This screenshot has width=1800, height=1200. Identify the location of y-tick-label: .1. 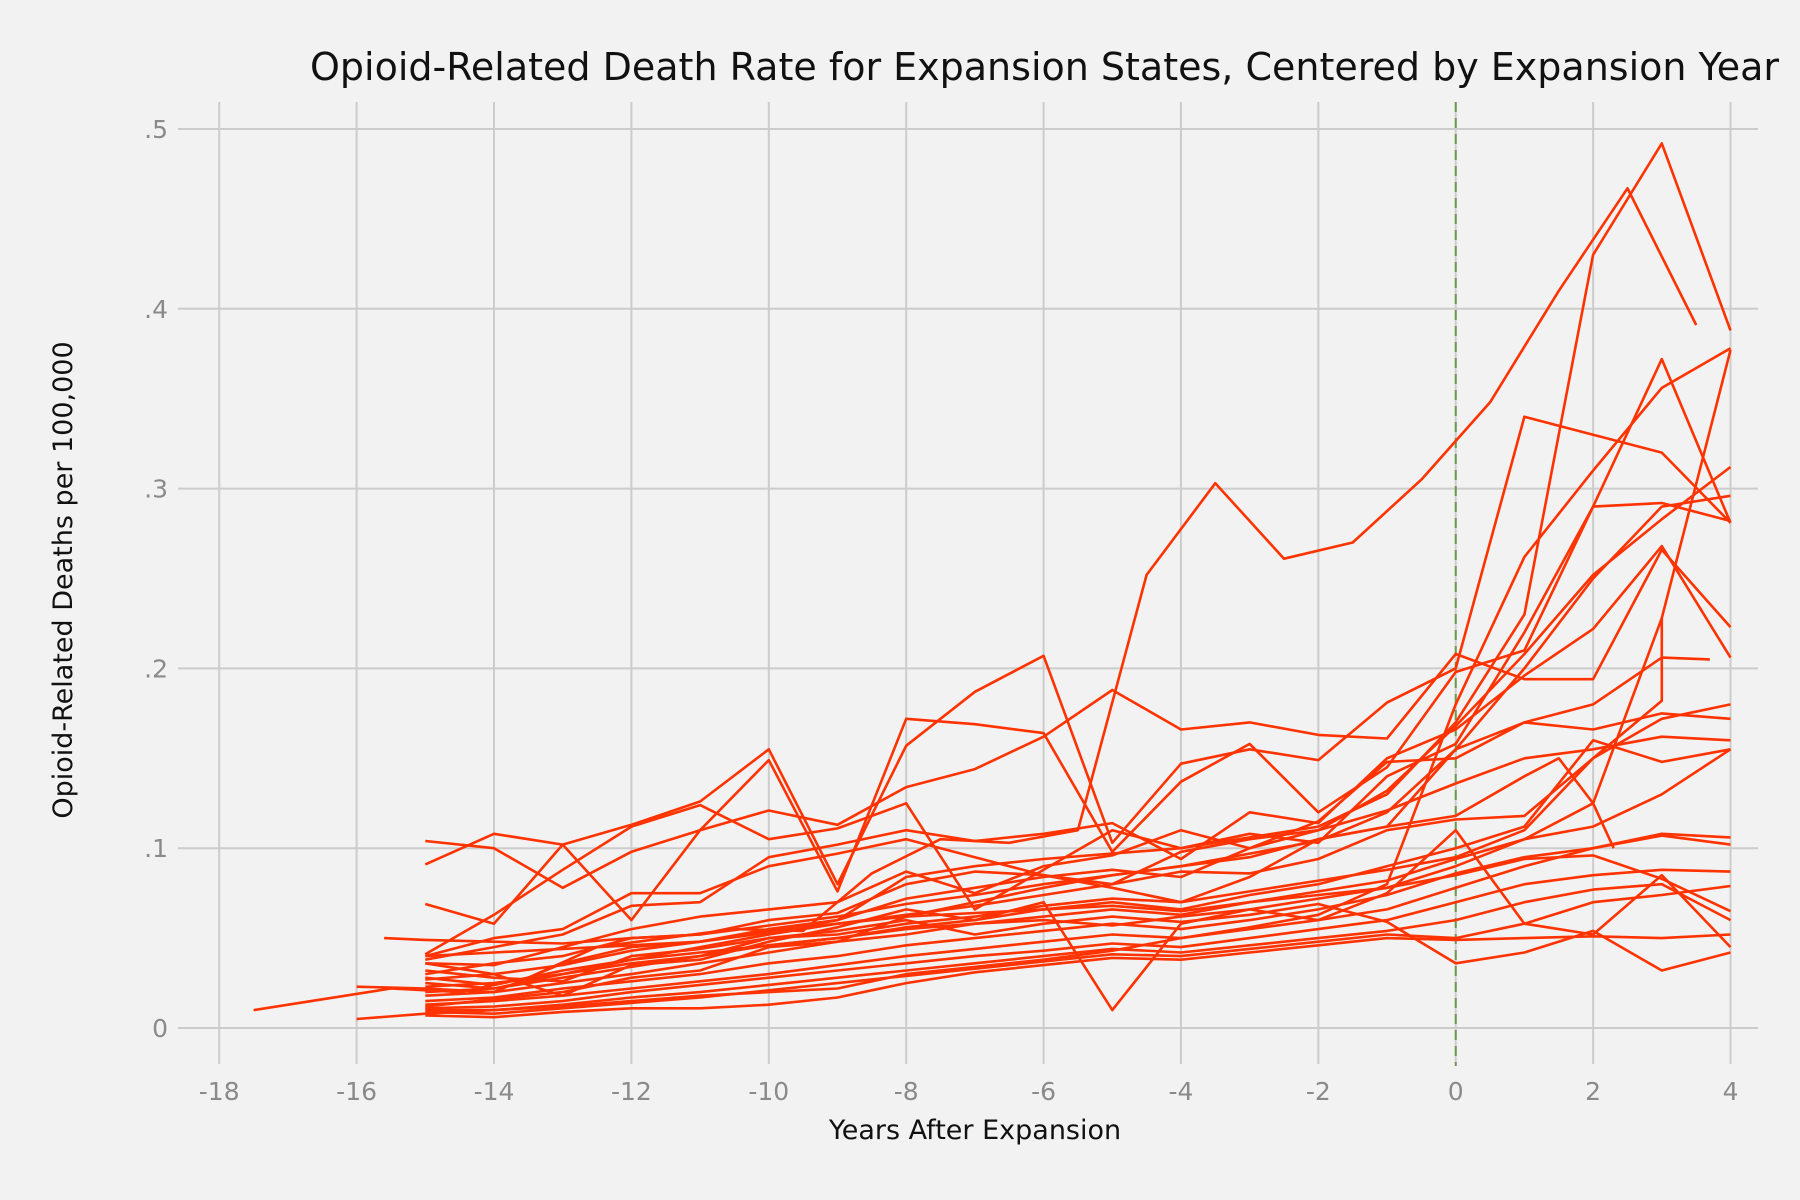
(156, 848).